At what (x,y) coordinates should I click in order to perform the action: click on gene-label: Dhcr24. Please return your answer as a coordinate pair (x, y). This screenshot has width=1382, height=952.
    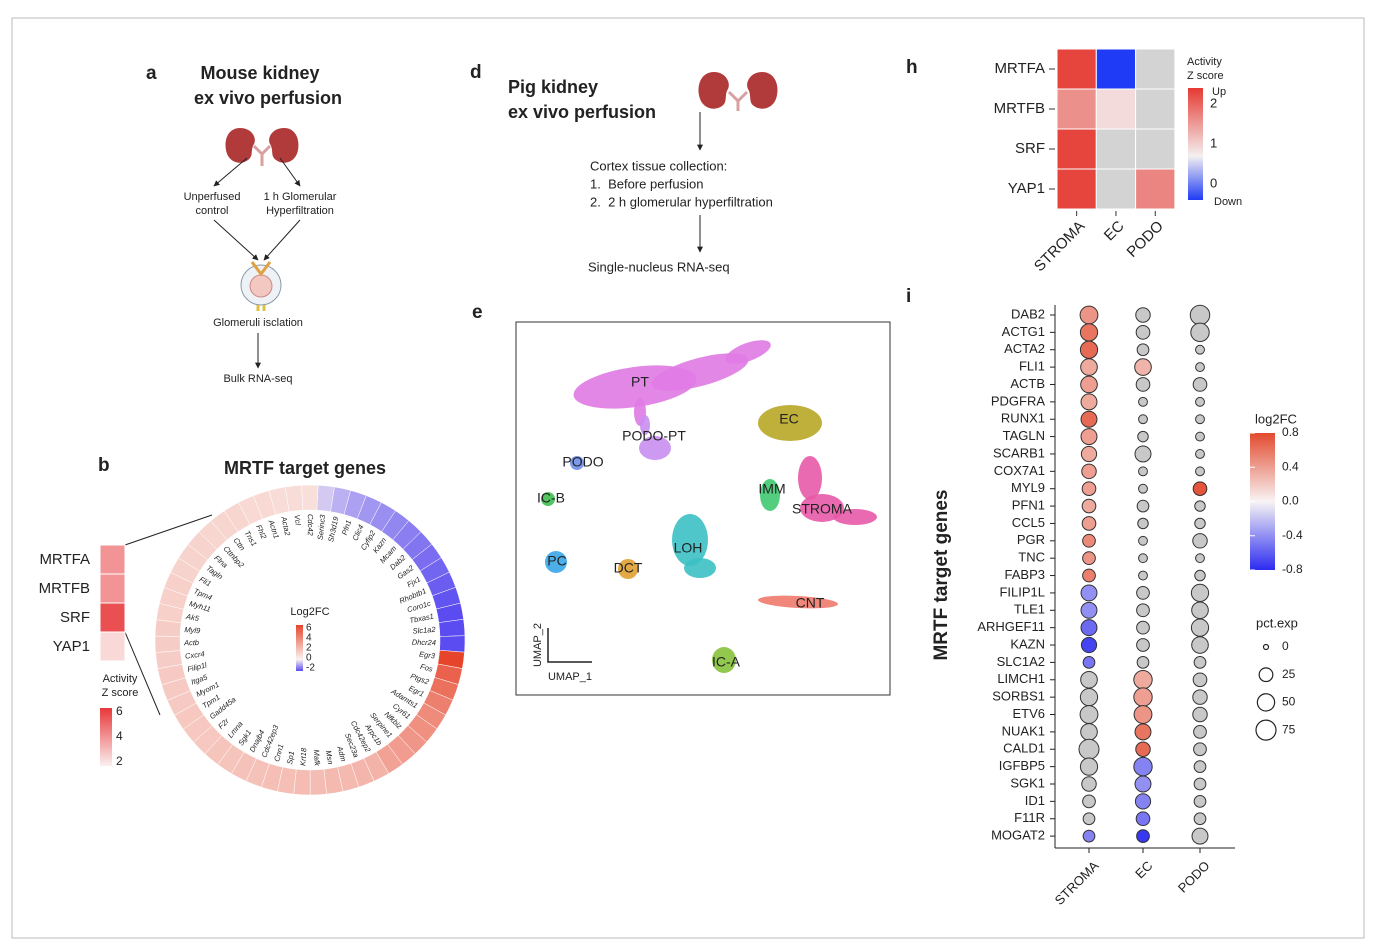
    Looking at the image, I should click on (424, 643).